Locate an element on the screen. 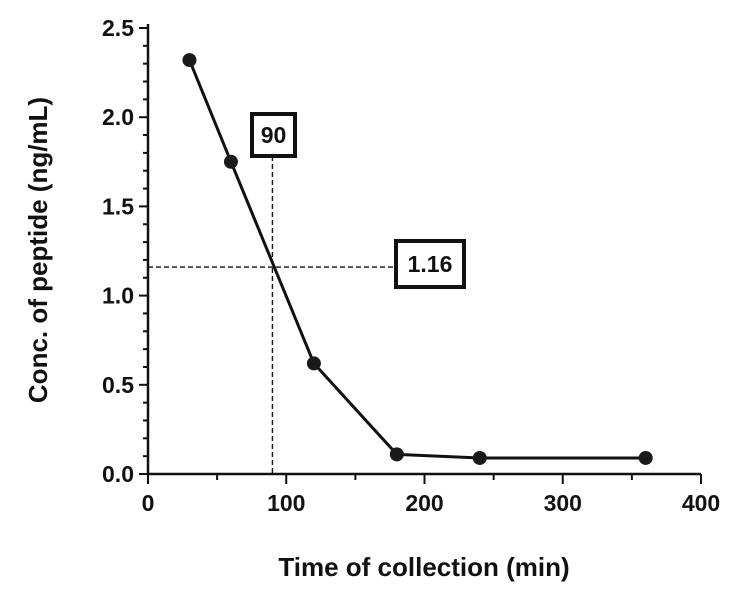  x-ticks: 0 100 200 300 400 is located at coordinates (431, 495).